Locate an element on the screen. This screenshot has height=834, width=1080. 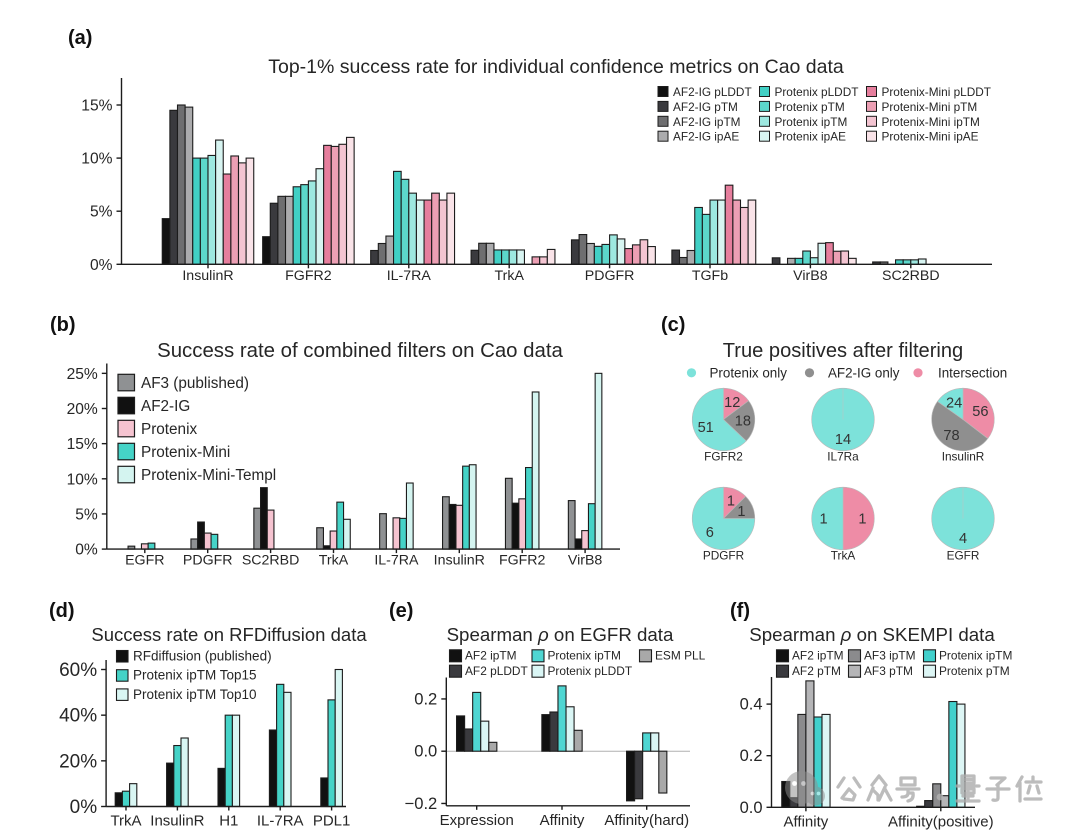
svg-text: Protenix-Mini pTM is located at coordinates (930, 107).